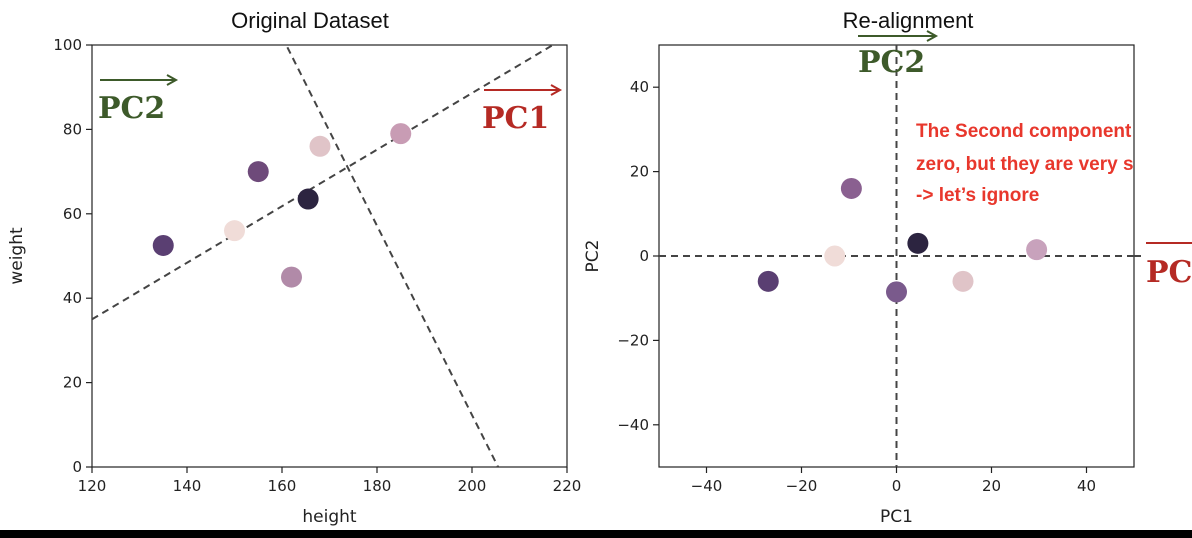 The height and width of the screenshot is (538, 1192). What do you see at coordinates (908, 20) in the screenshot?
I see `chart-title: Re-alignment` at bounding box center [908, 20].